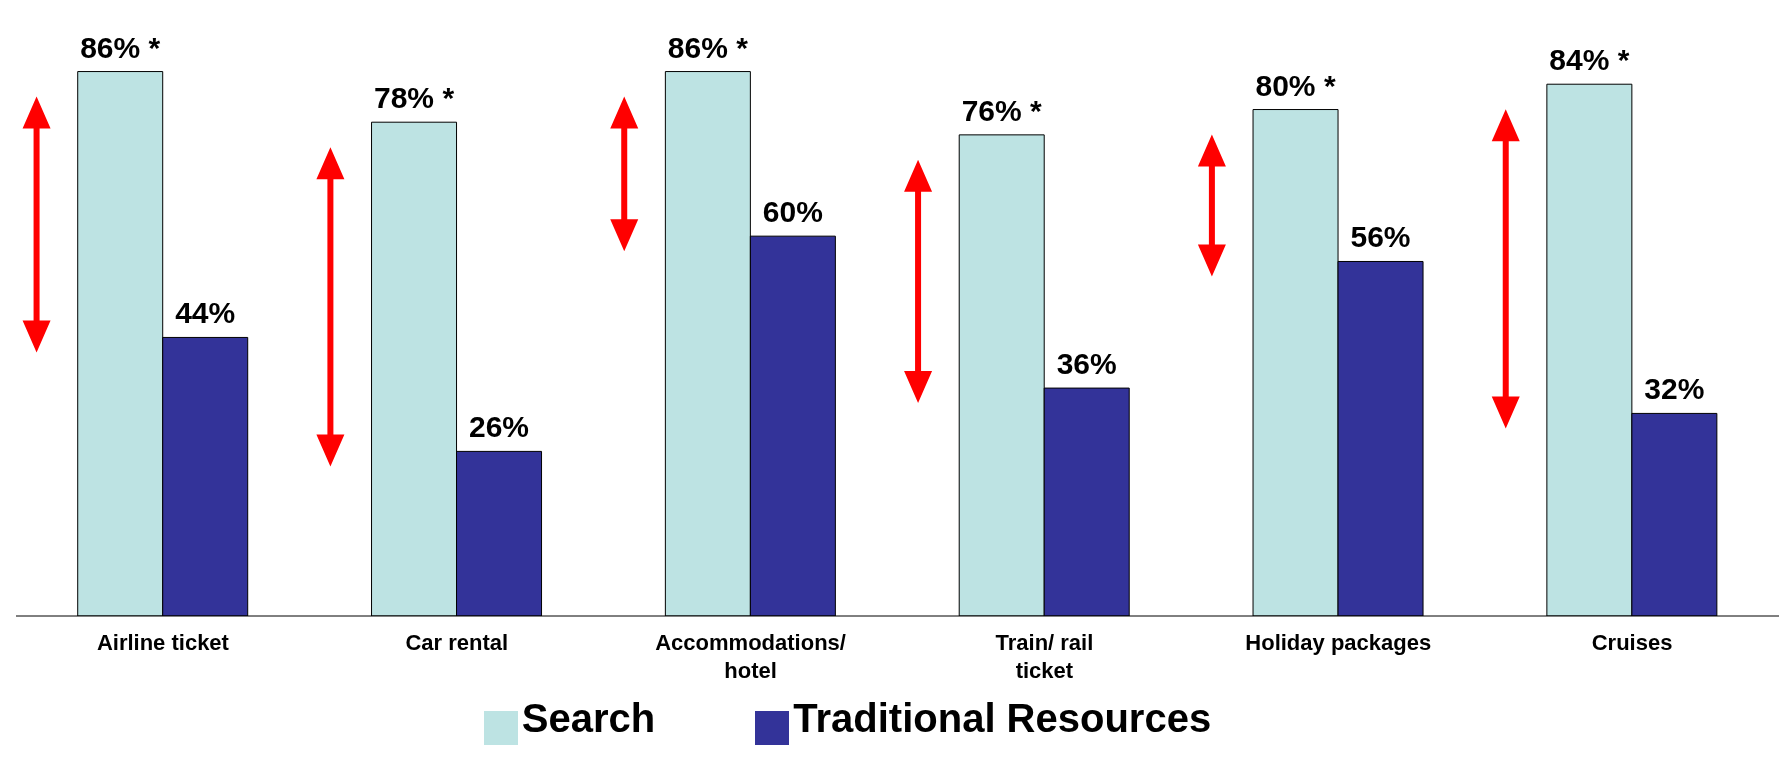 The image size is (1787, 779). Describe the element at coordinates (750, 656) in the screenshot. I see `x-tick-label: Accommodations/ hotel` at that location.